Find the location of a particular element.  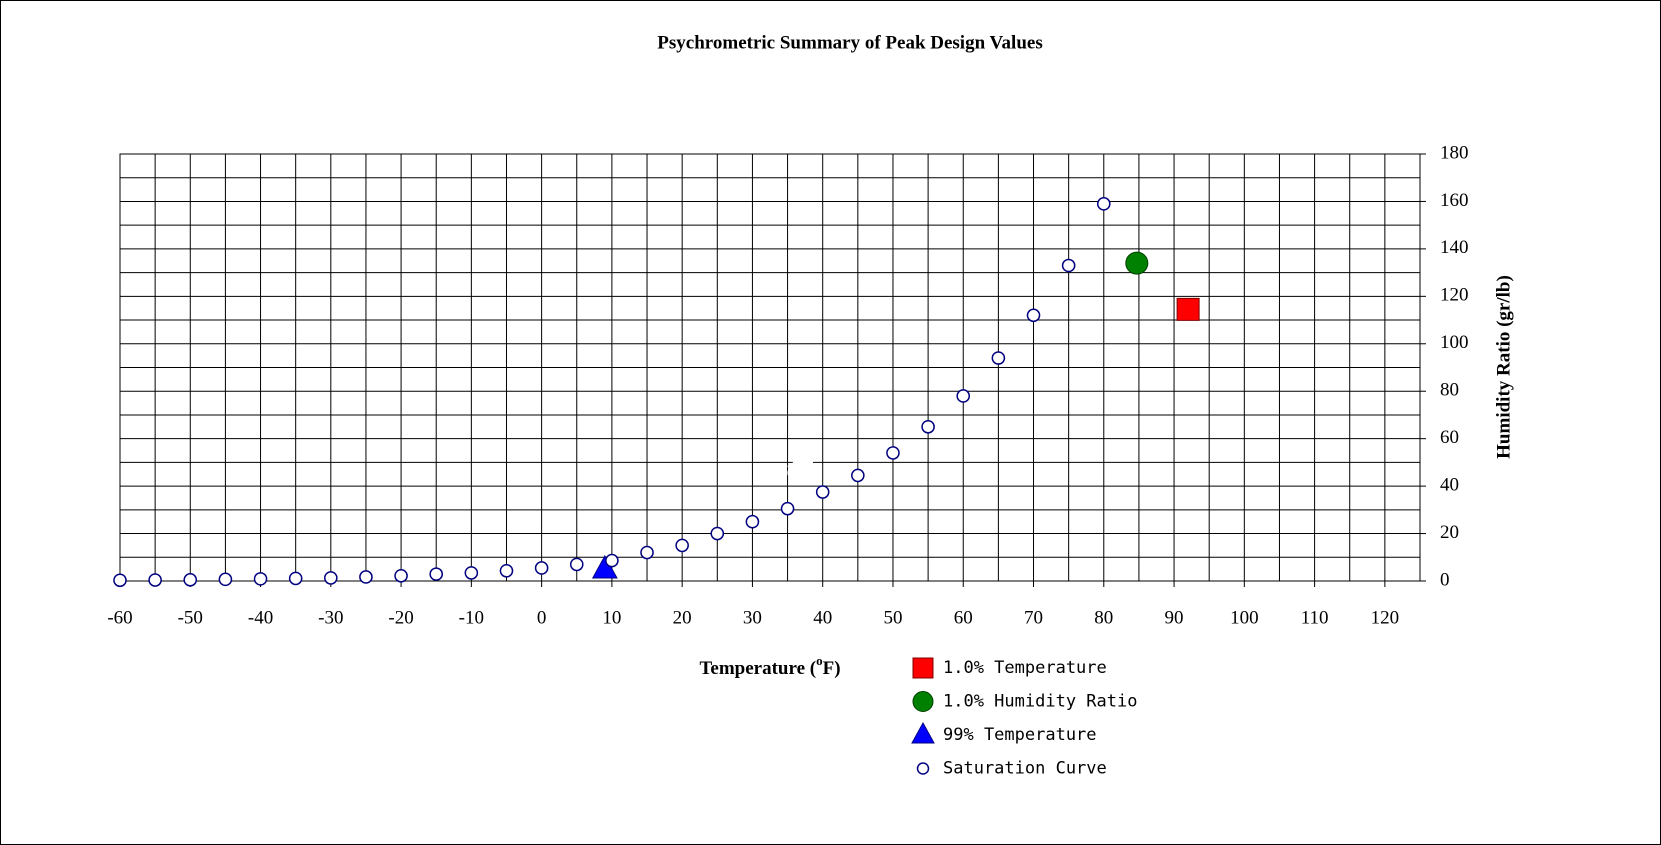

x-axis-label-part: F) is located at coordinates (832, 668).